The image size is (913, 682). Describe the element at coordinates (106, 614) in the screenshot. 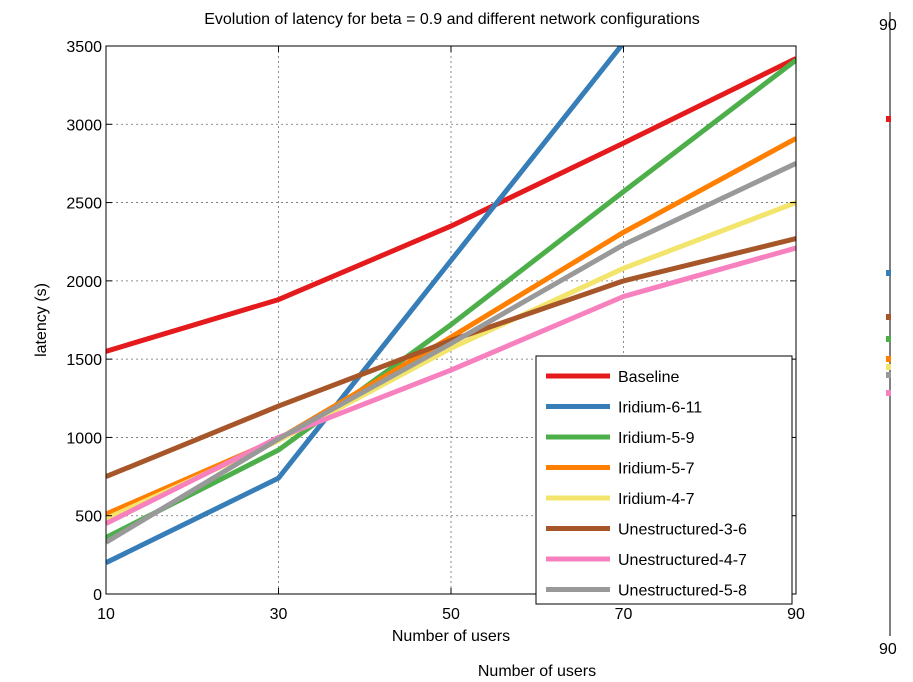

I see `x-tick-label: 10` at that location.